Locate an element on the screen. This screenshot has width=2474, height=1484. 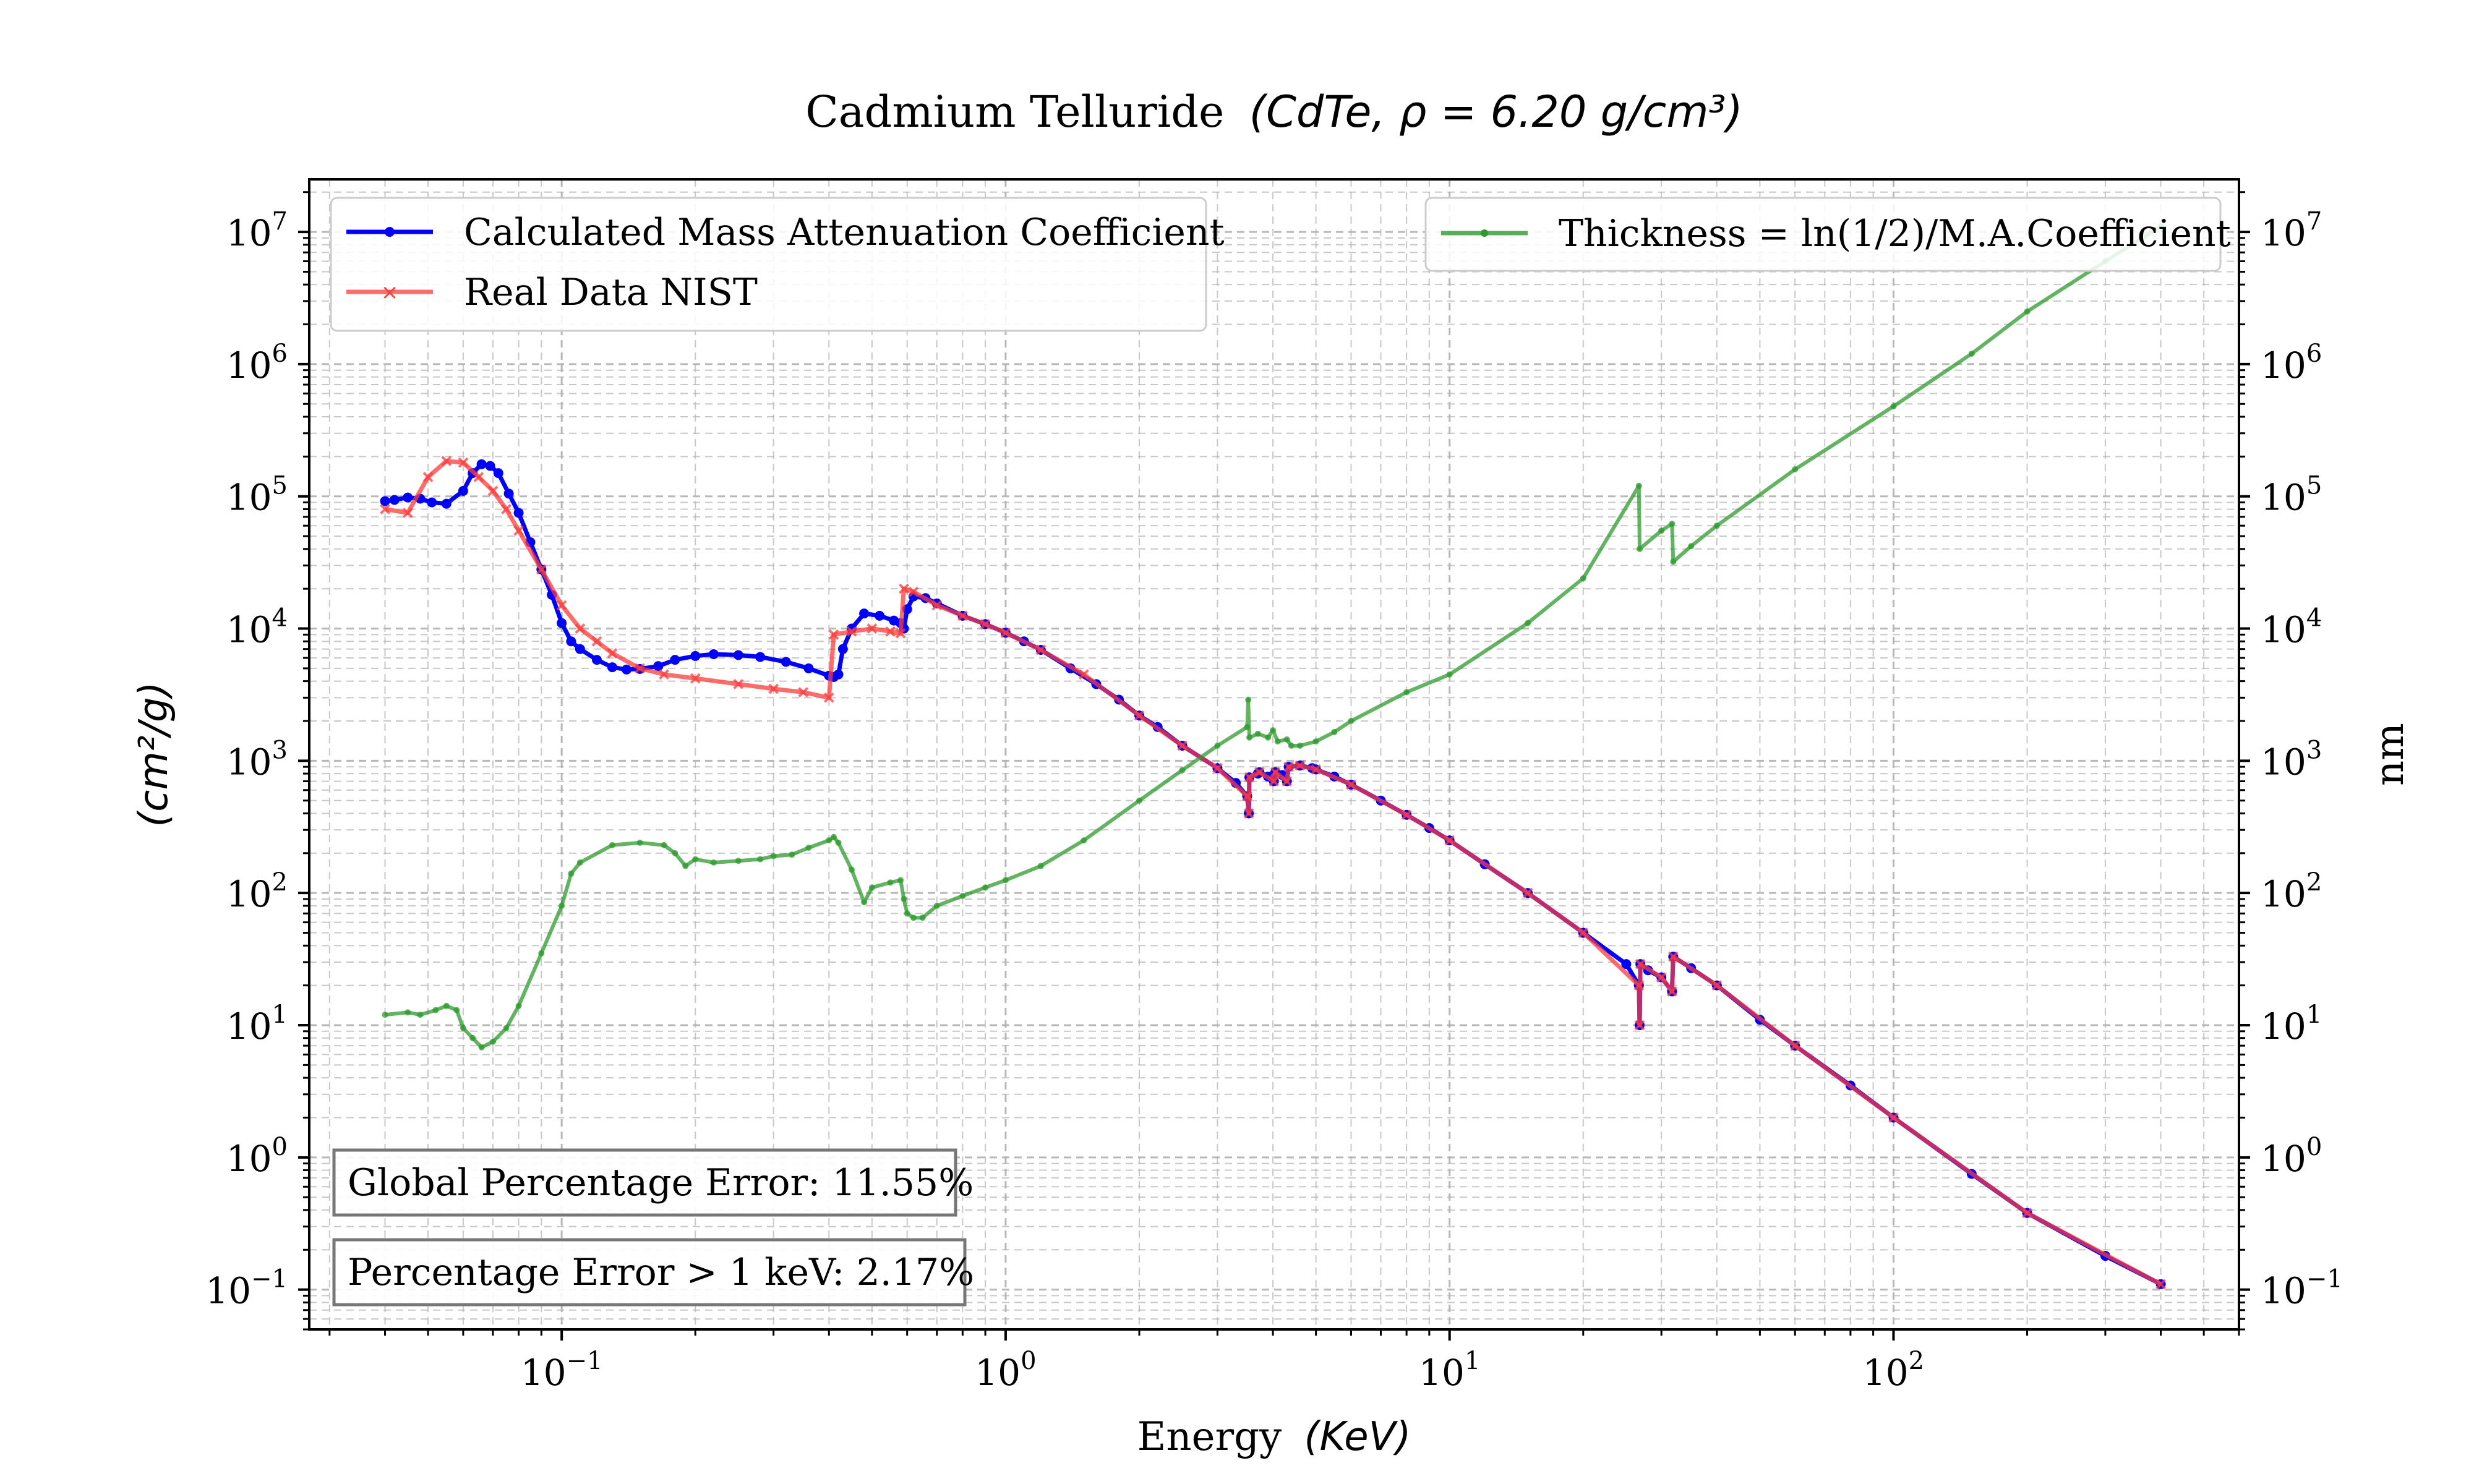
high-energy-error-text: Percentage Error > 1 keV: 2.17% is located at coordinates (661, 1272).